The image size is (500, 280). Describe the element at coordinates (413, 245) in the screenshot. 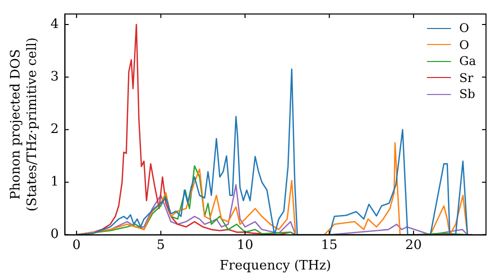

I see `x-tick-label: 20` at that location.